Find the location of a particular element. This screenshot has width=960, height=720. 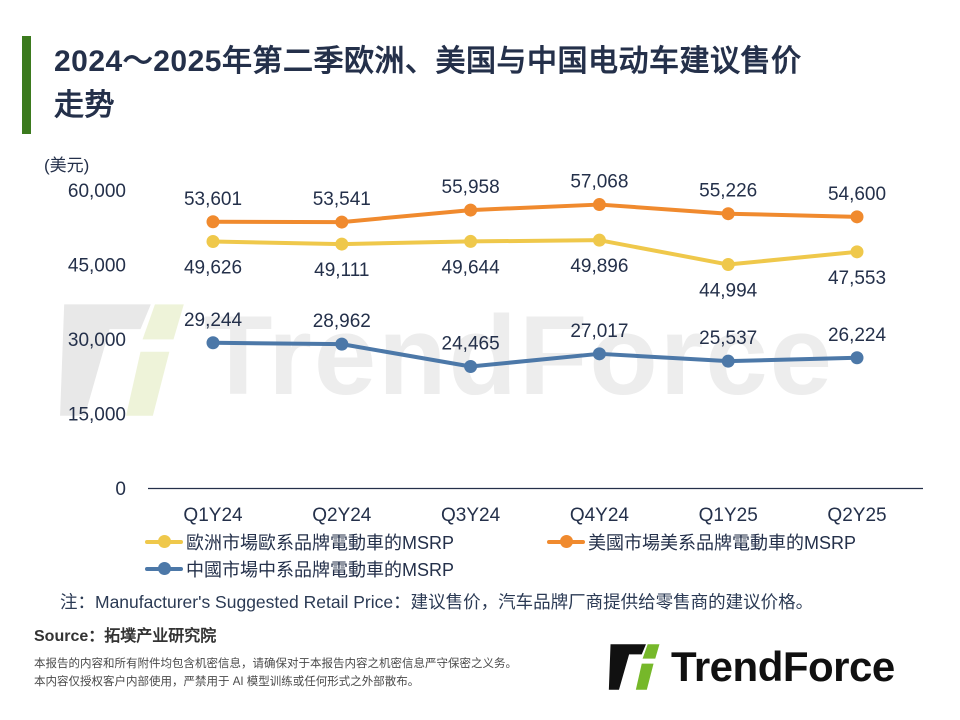

page-title-line2: 走势 is located at coordinates (84, 105).